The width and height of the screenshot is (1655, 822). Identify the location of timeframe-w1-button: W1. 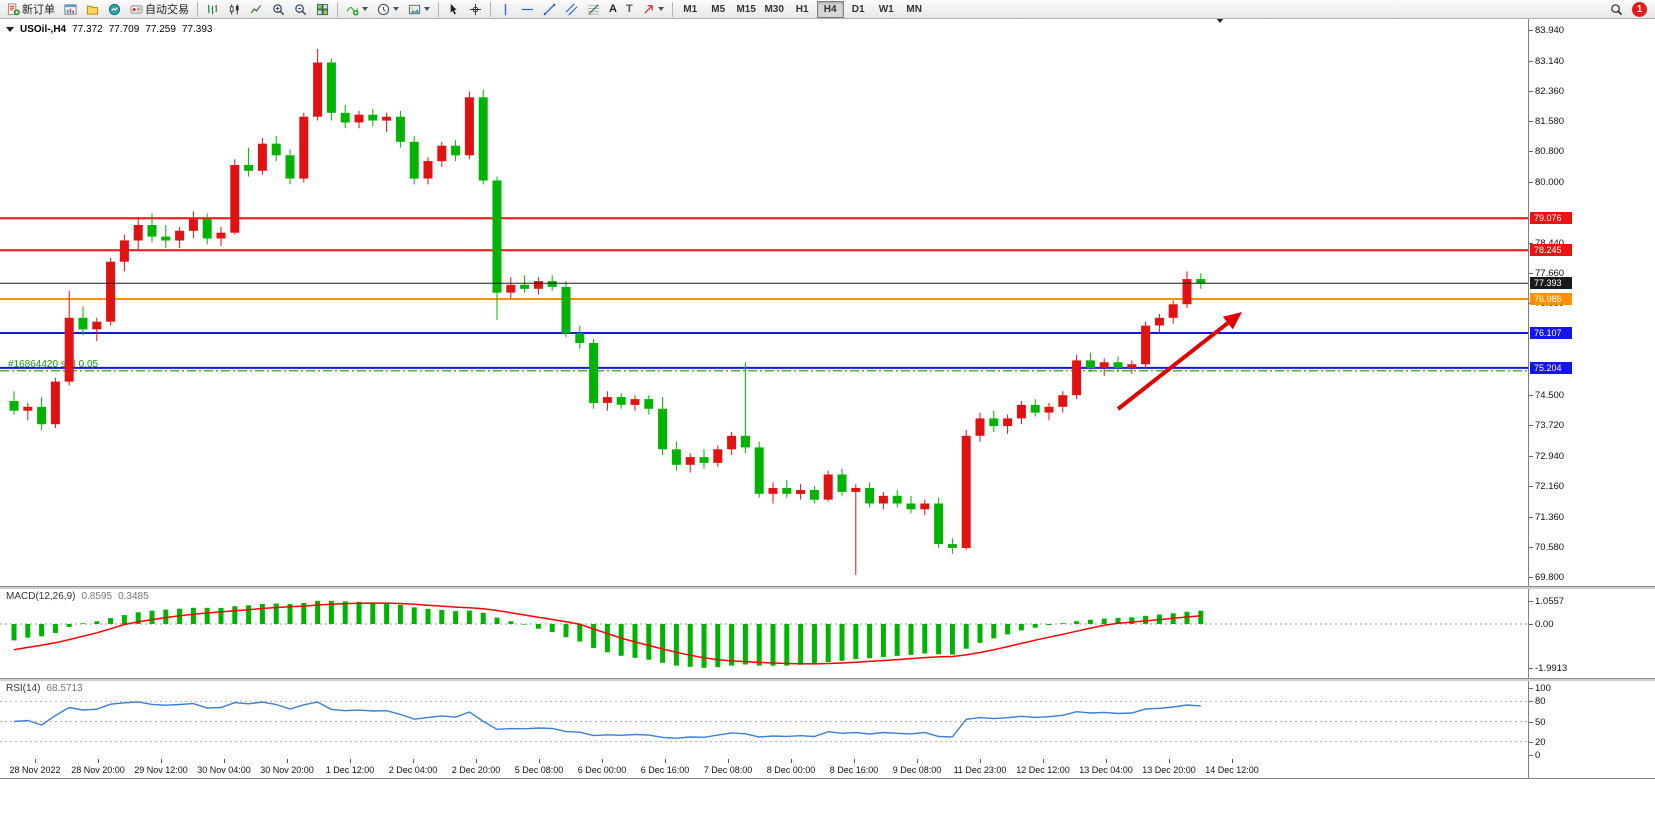
(886, 9).